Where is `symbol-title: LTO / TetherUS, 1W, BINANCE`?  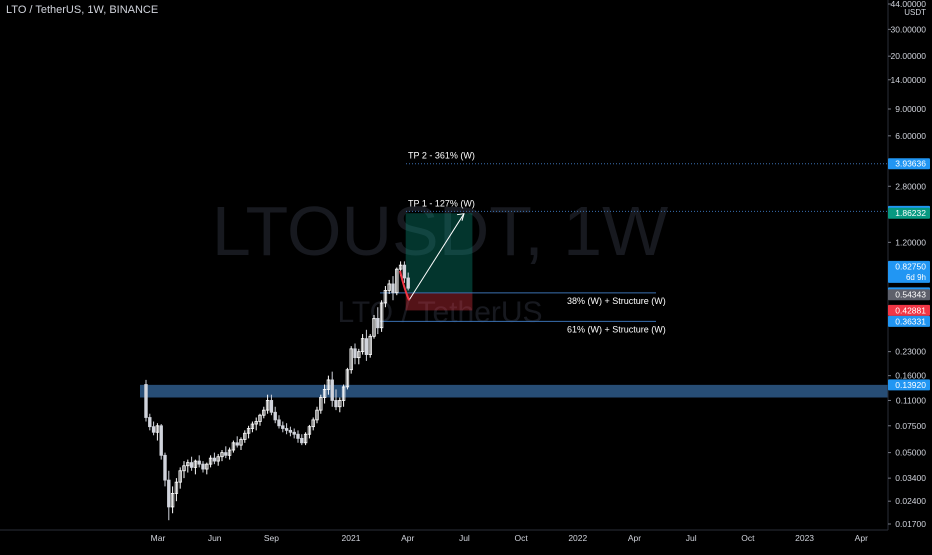 symbol-title: LTO / TetherUS, 1W, BINANCE is located at coordinates (82, 10).